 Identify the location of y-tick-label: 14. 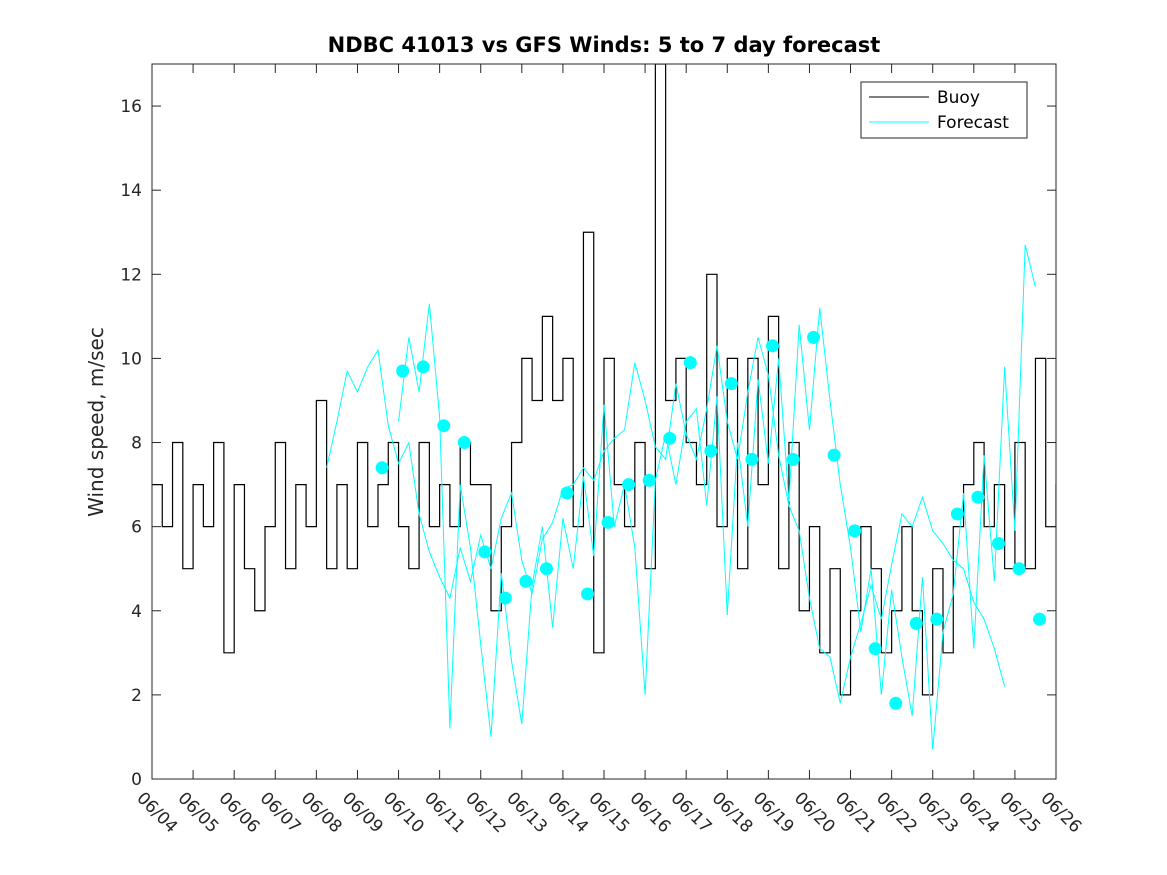
(131, 191).